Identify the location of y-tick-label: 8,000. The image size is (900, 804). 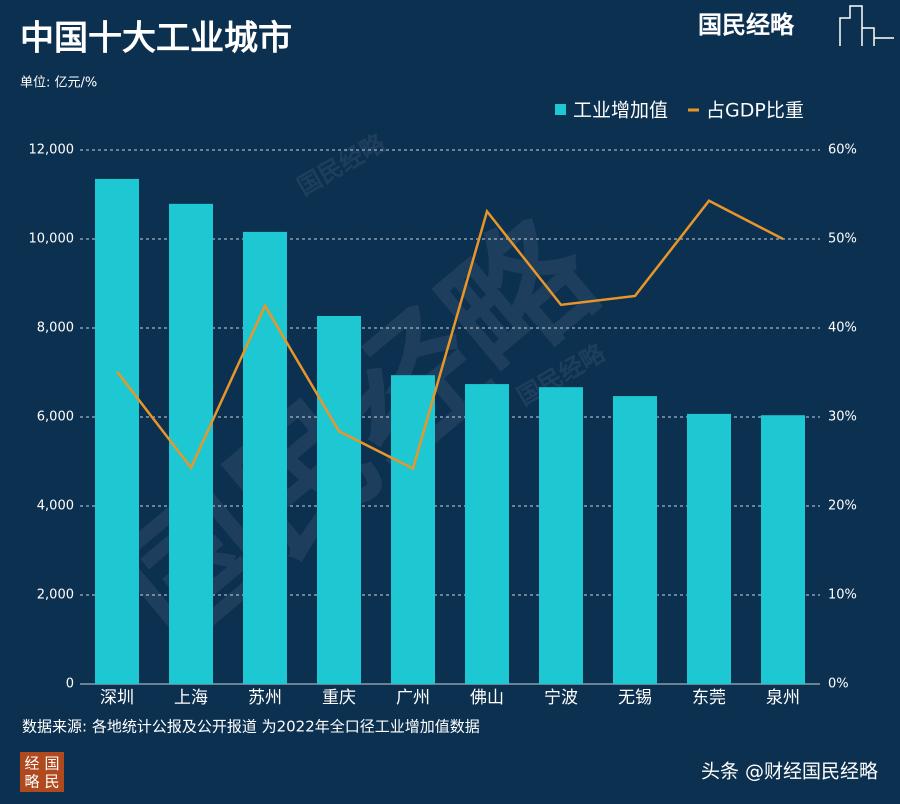
(55, 328).